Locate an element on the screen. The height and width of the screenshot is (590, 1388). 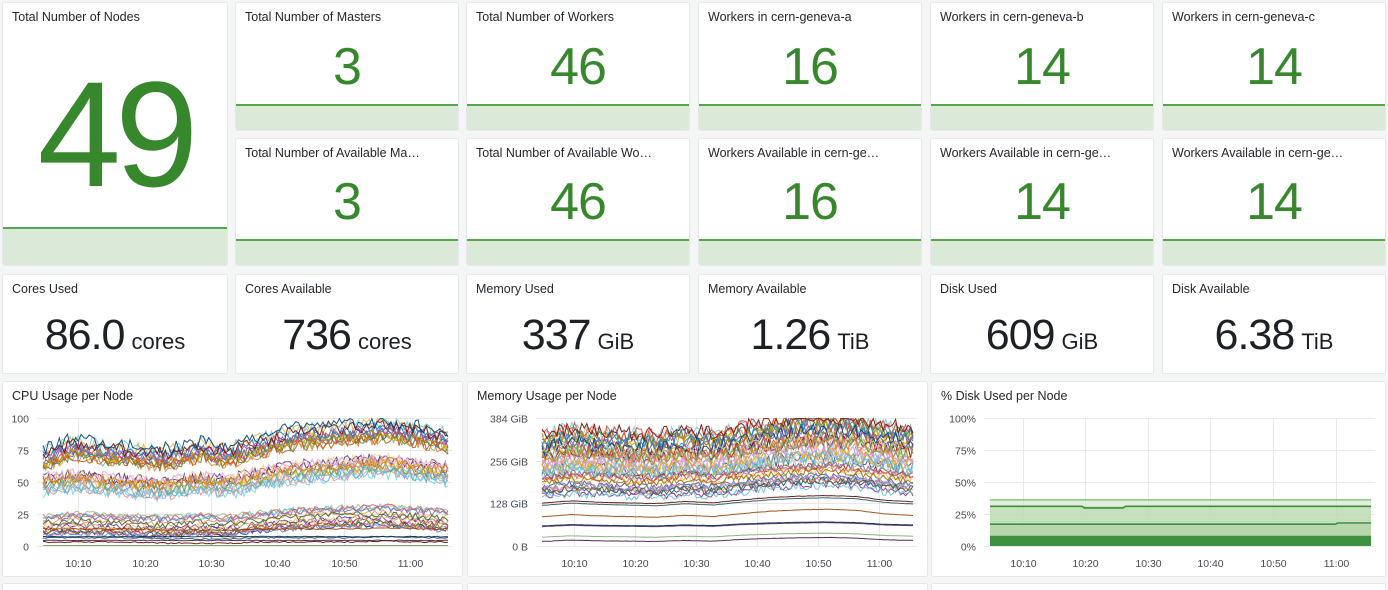
svg-text: 100 is located at coordinates (20, 420).